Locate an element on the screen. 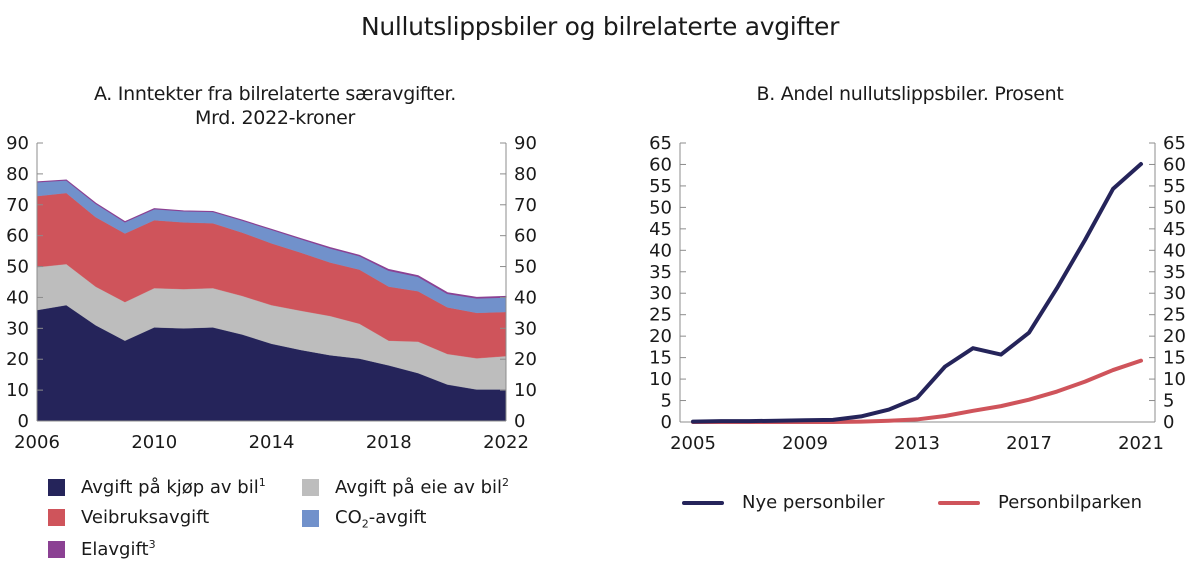 The image size is (1200, 578). legend-label-veibruk: Veibruksavgift is located at coordinates (145, 517).